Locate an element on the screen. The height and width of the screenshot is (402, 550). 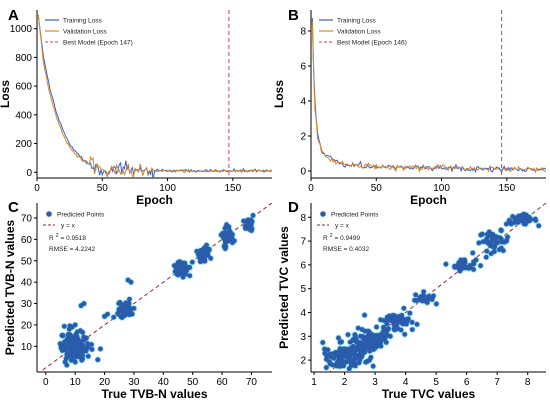
y-axis-title: Loss is located at coordinates (279, 94).